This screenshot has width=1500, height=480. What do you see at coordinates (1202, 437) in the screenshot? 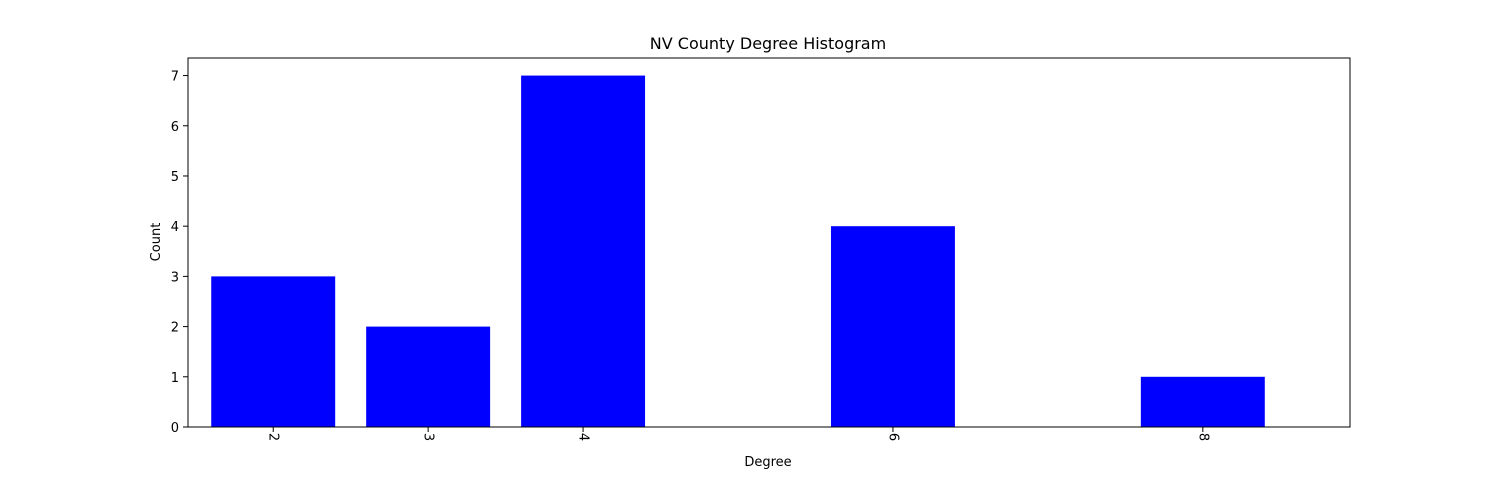
I see `x-tick-label-8: 8` at bounding box center [1202, 437].